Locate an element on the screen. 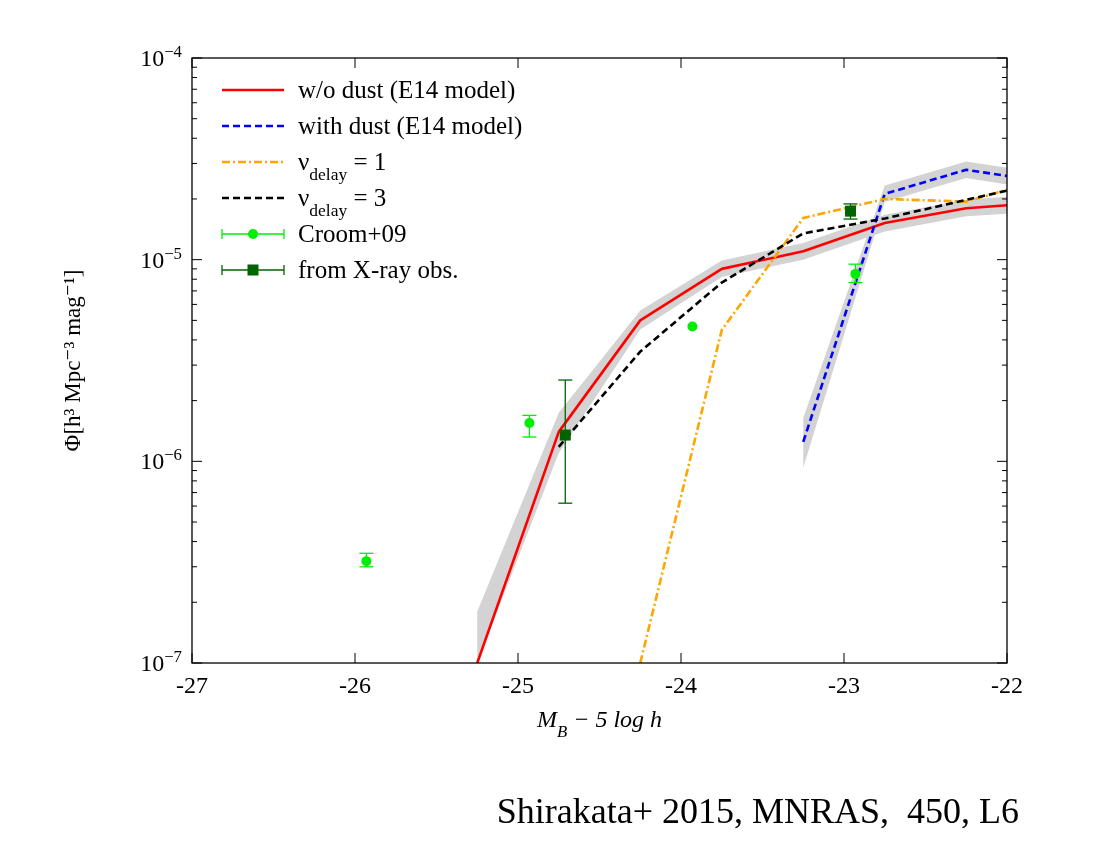 This screenshot has height=849, width=1093. x-tick-label: -23 is located at coordinates (844, 685).